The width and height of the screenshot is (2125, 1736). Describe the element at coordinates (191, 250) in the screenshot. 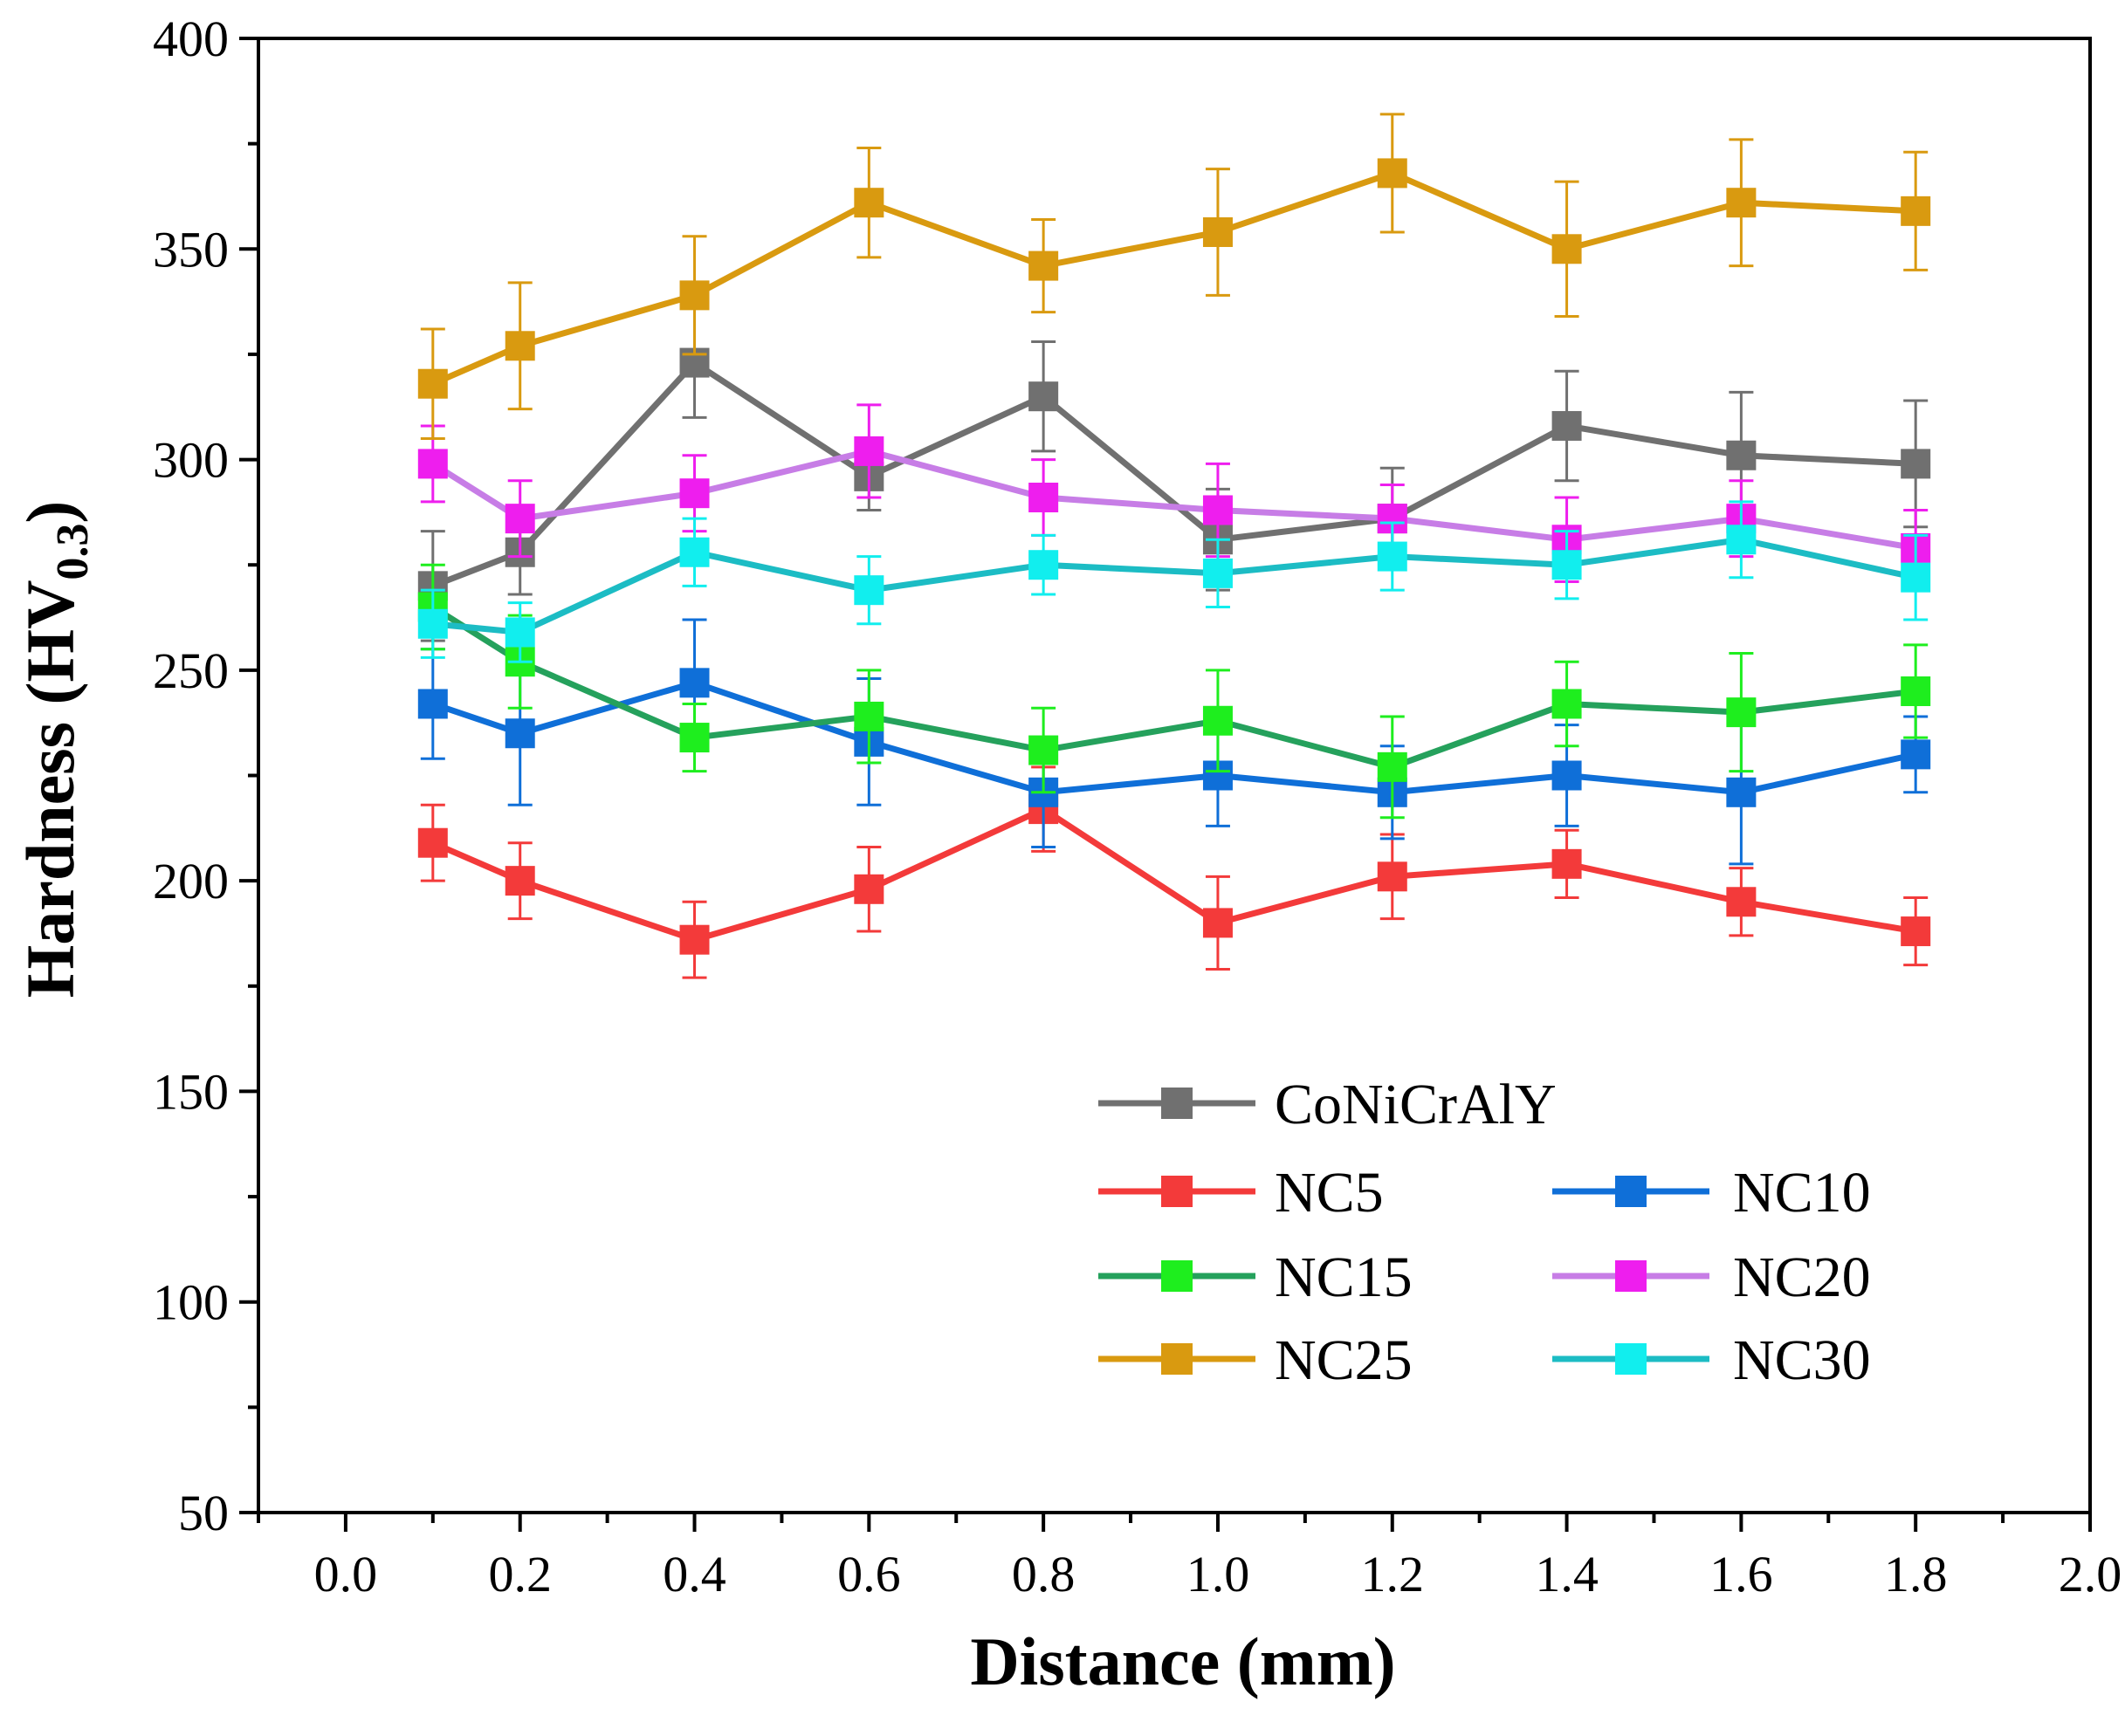

I see `y-tick-label: 350` at that location.